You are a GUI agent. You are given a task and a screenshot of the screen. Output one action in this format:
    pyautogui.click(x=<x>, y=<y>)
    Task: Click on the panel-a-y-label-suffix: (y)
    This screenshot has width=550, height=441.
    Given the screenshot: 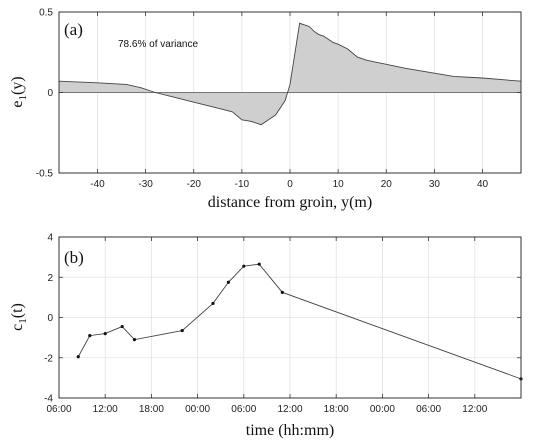 What is the action you would take?
    pyautogui.click(x=17, y=85)
    